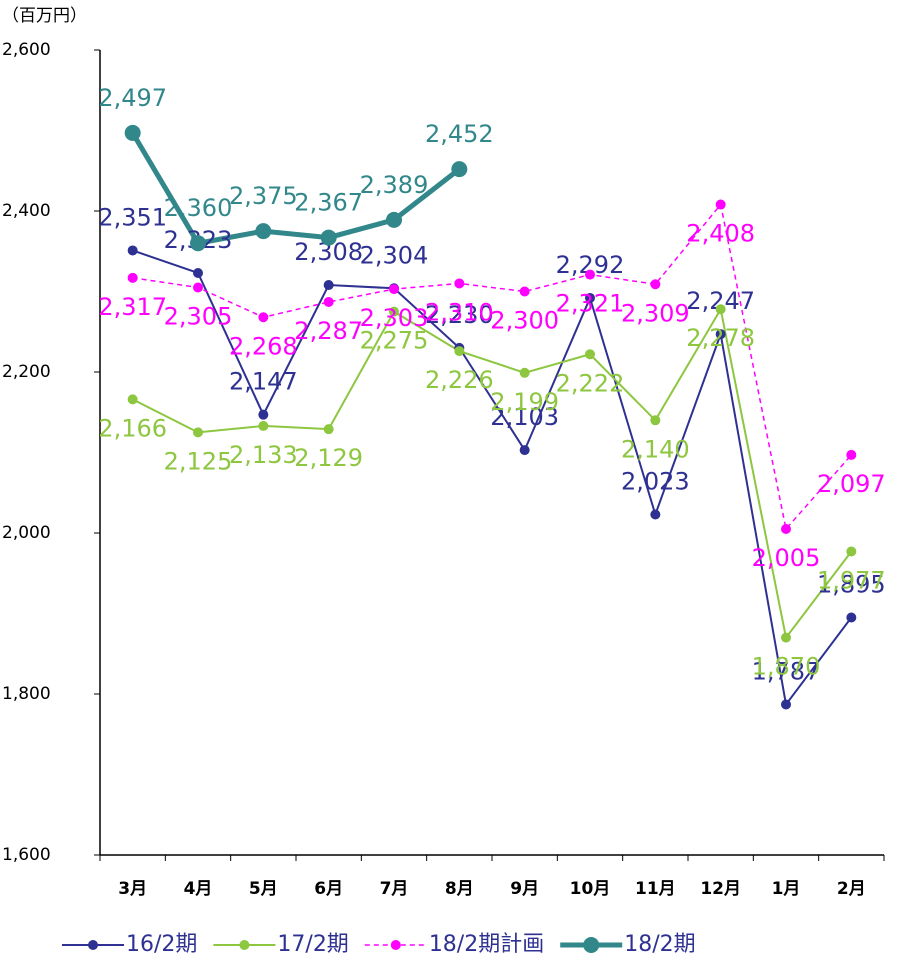 This screenshot has height=966, width=904. Describe the element at coordinates (590, 383) in the screenshot. I see `data-label: 2,222` at that location.